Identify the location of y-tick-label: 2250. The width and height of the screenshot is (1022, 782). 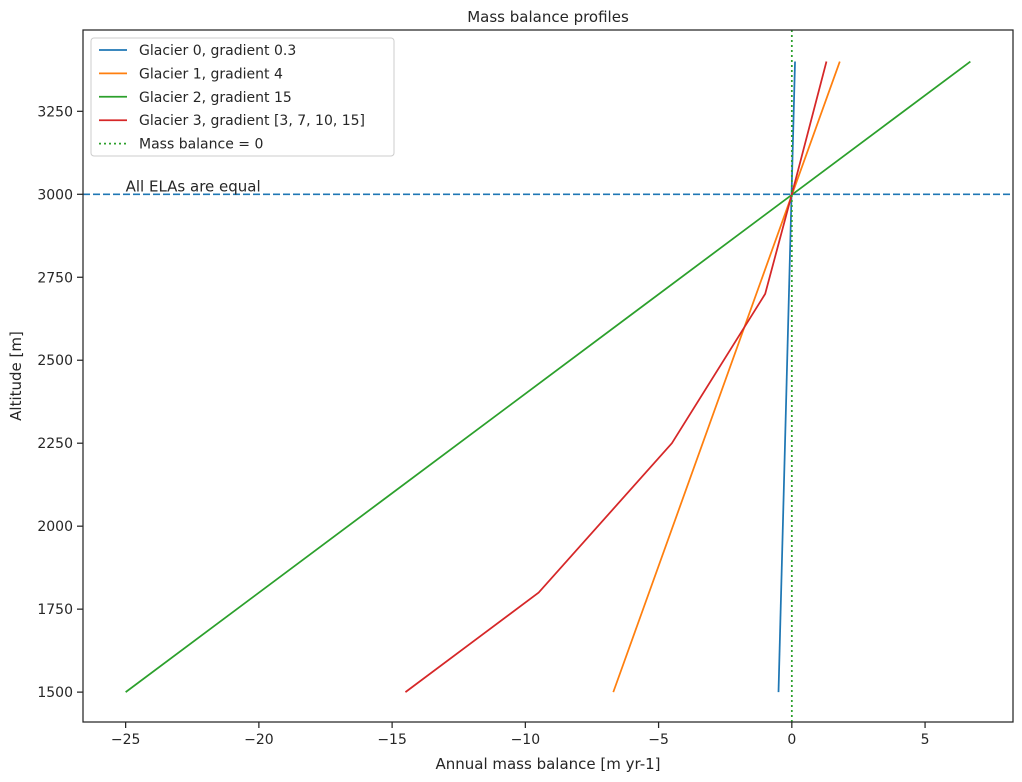
(55, 444).